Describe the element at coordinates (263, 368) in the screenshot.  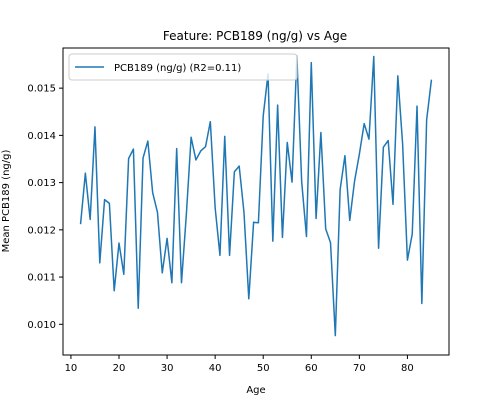
I see `x-tick-label: 50` at that location.